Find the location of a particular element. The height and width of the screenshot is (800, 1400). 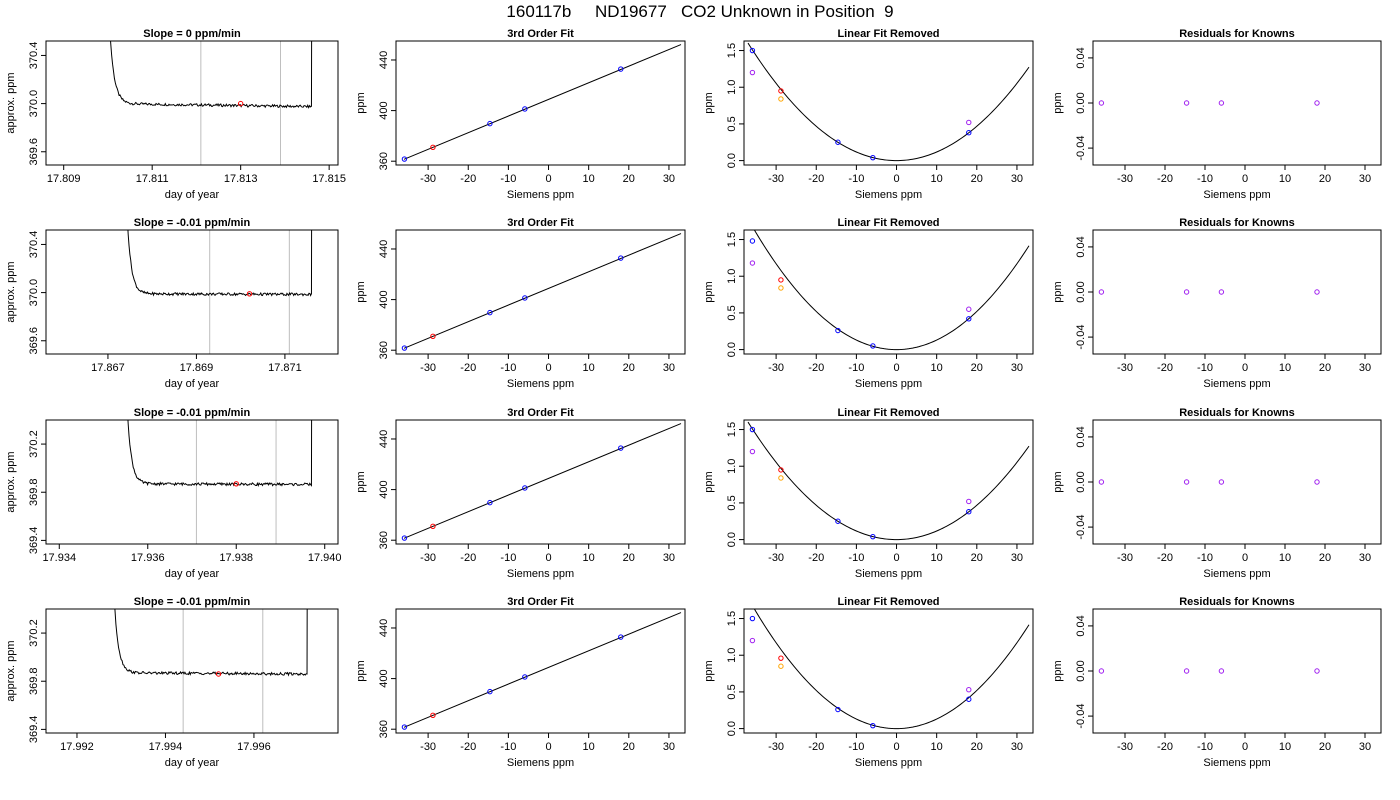

y-tick-label: 440 is located at coordinates (384, 439).